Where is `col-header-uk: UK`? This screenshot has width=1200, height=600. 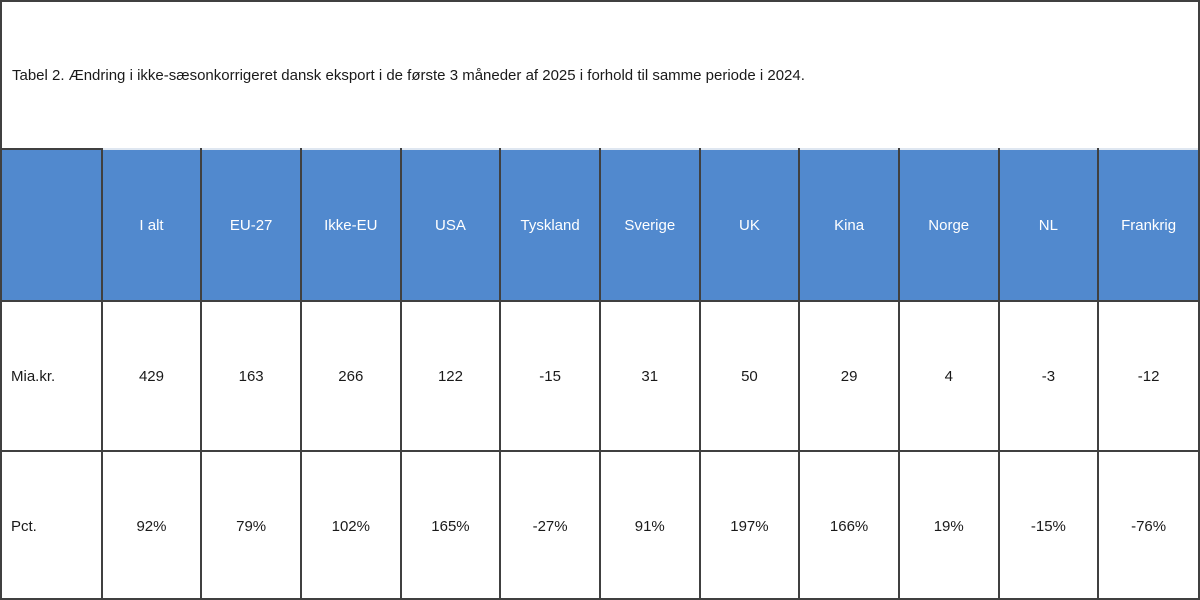 col-header-uk: UK is located at coordinates (749, 225).